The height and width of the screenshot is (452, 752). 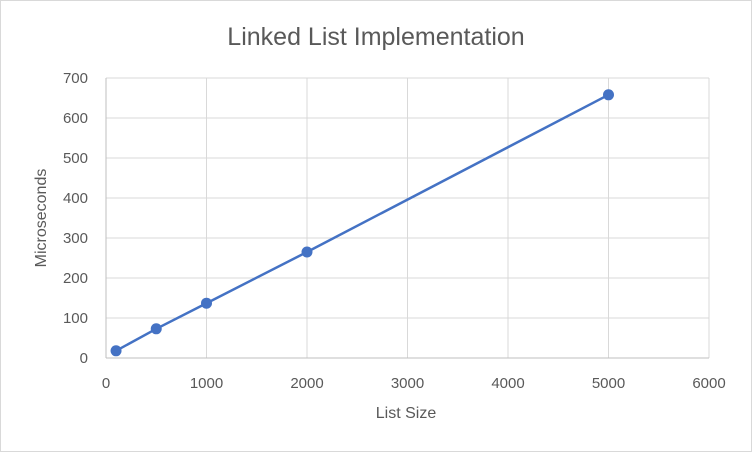 What do you see at coordinates (75, 198) in the screenshot?
I see `y-tick-label: 400` at bounding box center [75, 198].